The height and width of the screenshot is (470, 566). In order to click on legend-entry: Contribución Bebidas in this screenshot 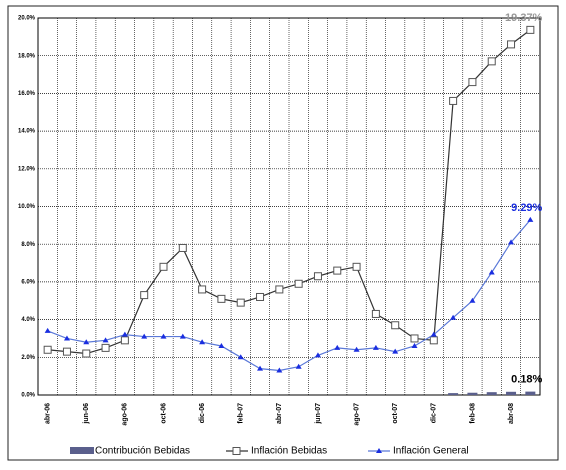, I will do `click(130, 451)`.